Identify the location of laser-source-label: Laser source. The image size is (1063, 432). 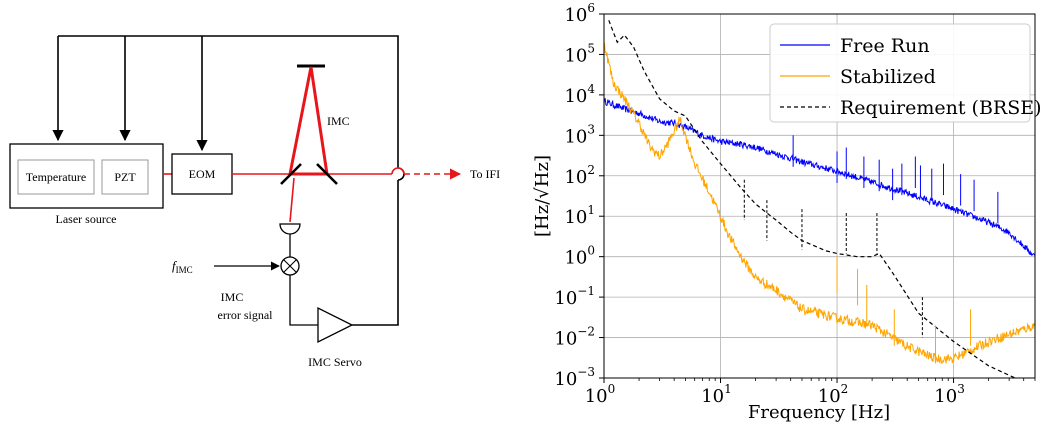
(86, 219).